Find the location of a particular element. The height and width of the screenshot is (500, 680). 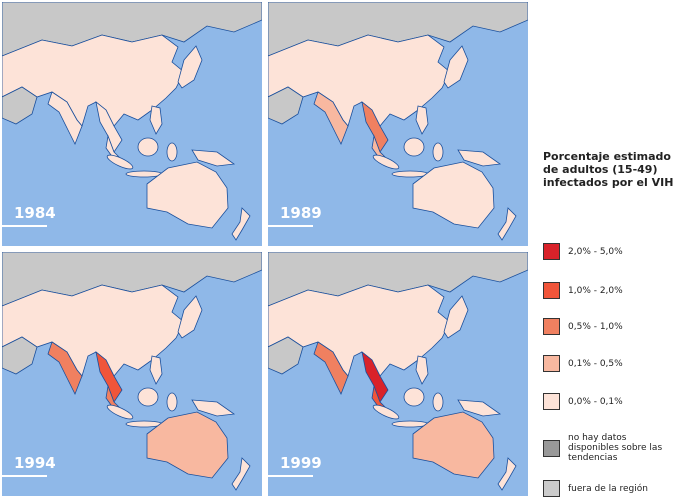

legend-label: 1,0% - 2,0% is located at coordinates (595, 290).